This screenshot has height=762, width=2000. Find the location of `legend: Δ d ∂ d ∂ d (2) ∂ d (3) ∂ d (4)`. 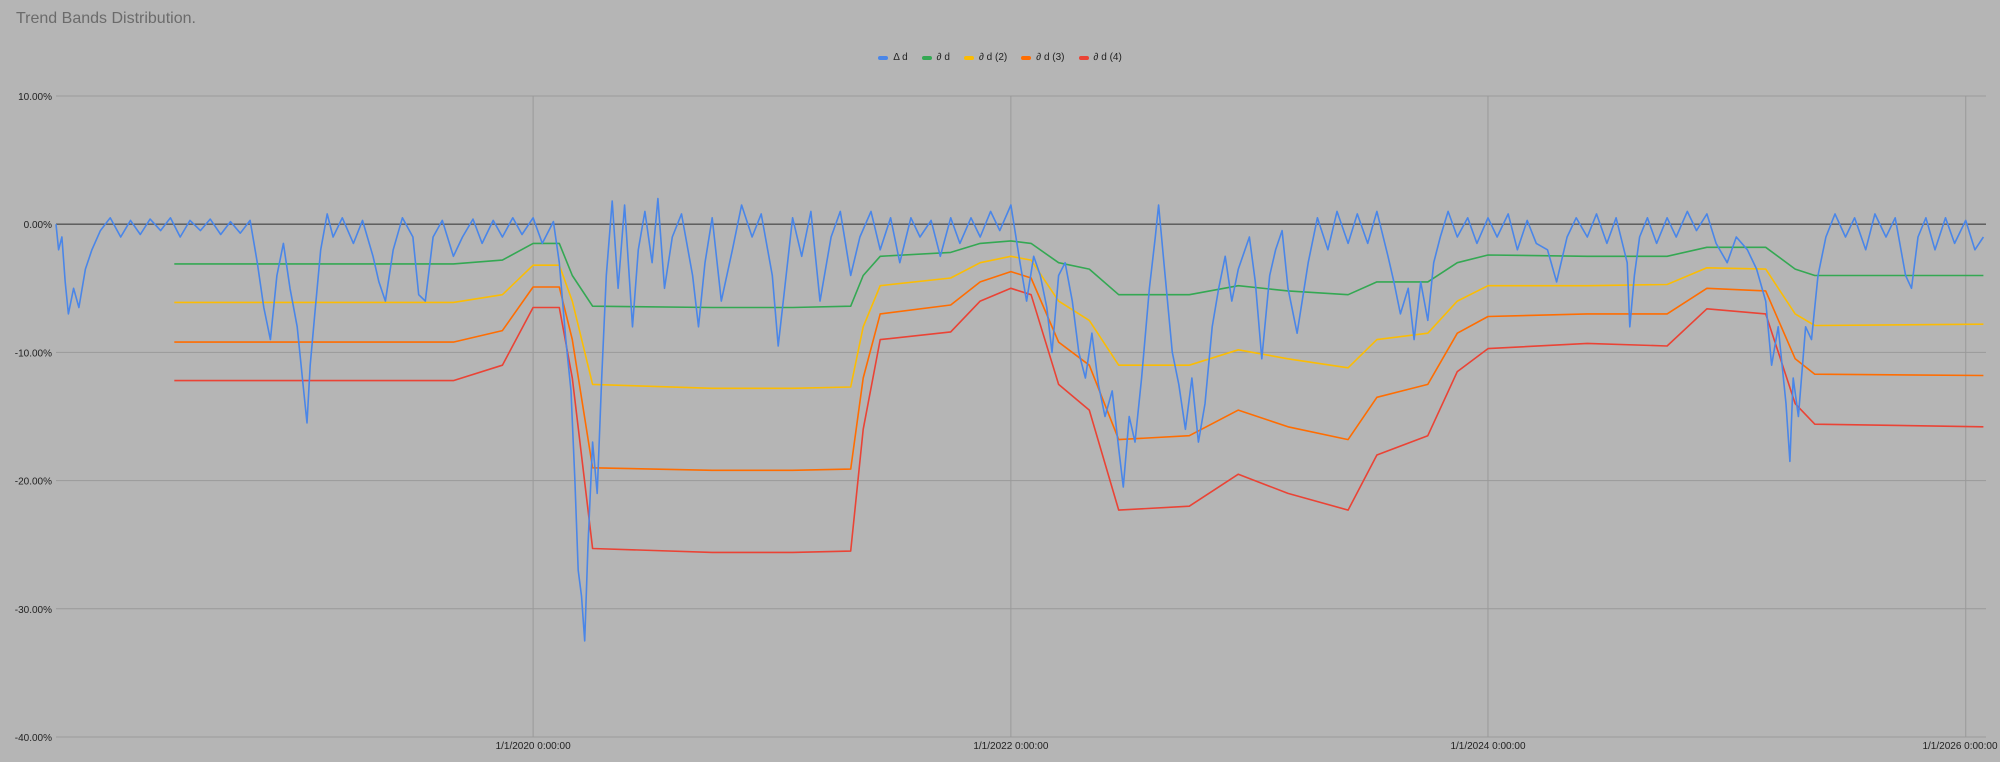

legend: Δ d ∂ d ∂ d (2) ∂ d (3) ∂ d (4) is located at coordinates (1000, 57).